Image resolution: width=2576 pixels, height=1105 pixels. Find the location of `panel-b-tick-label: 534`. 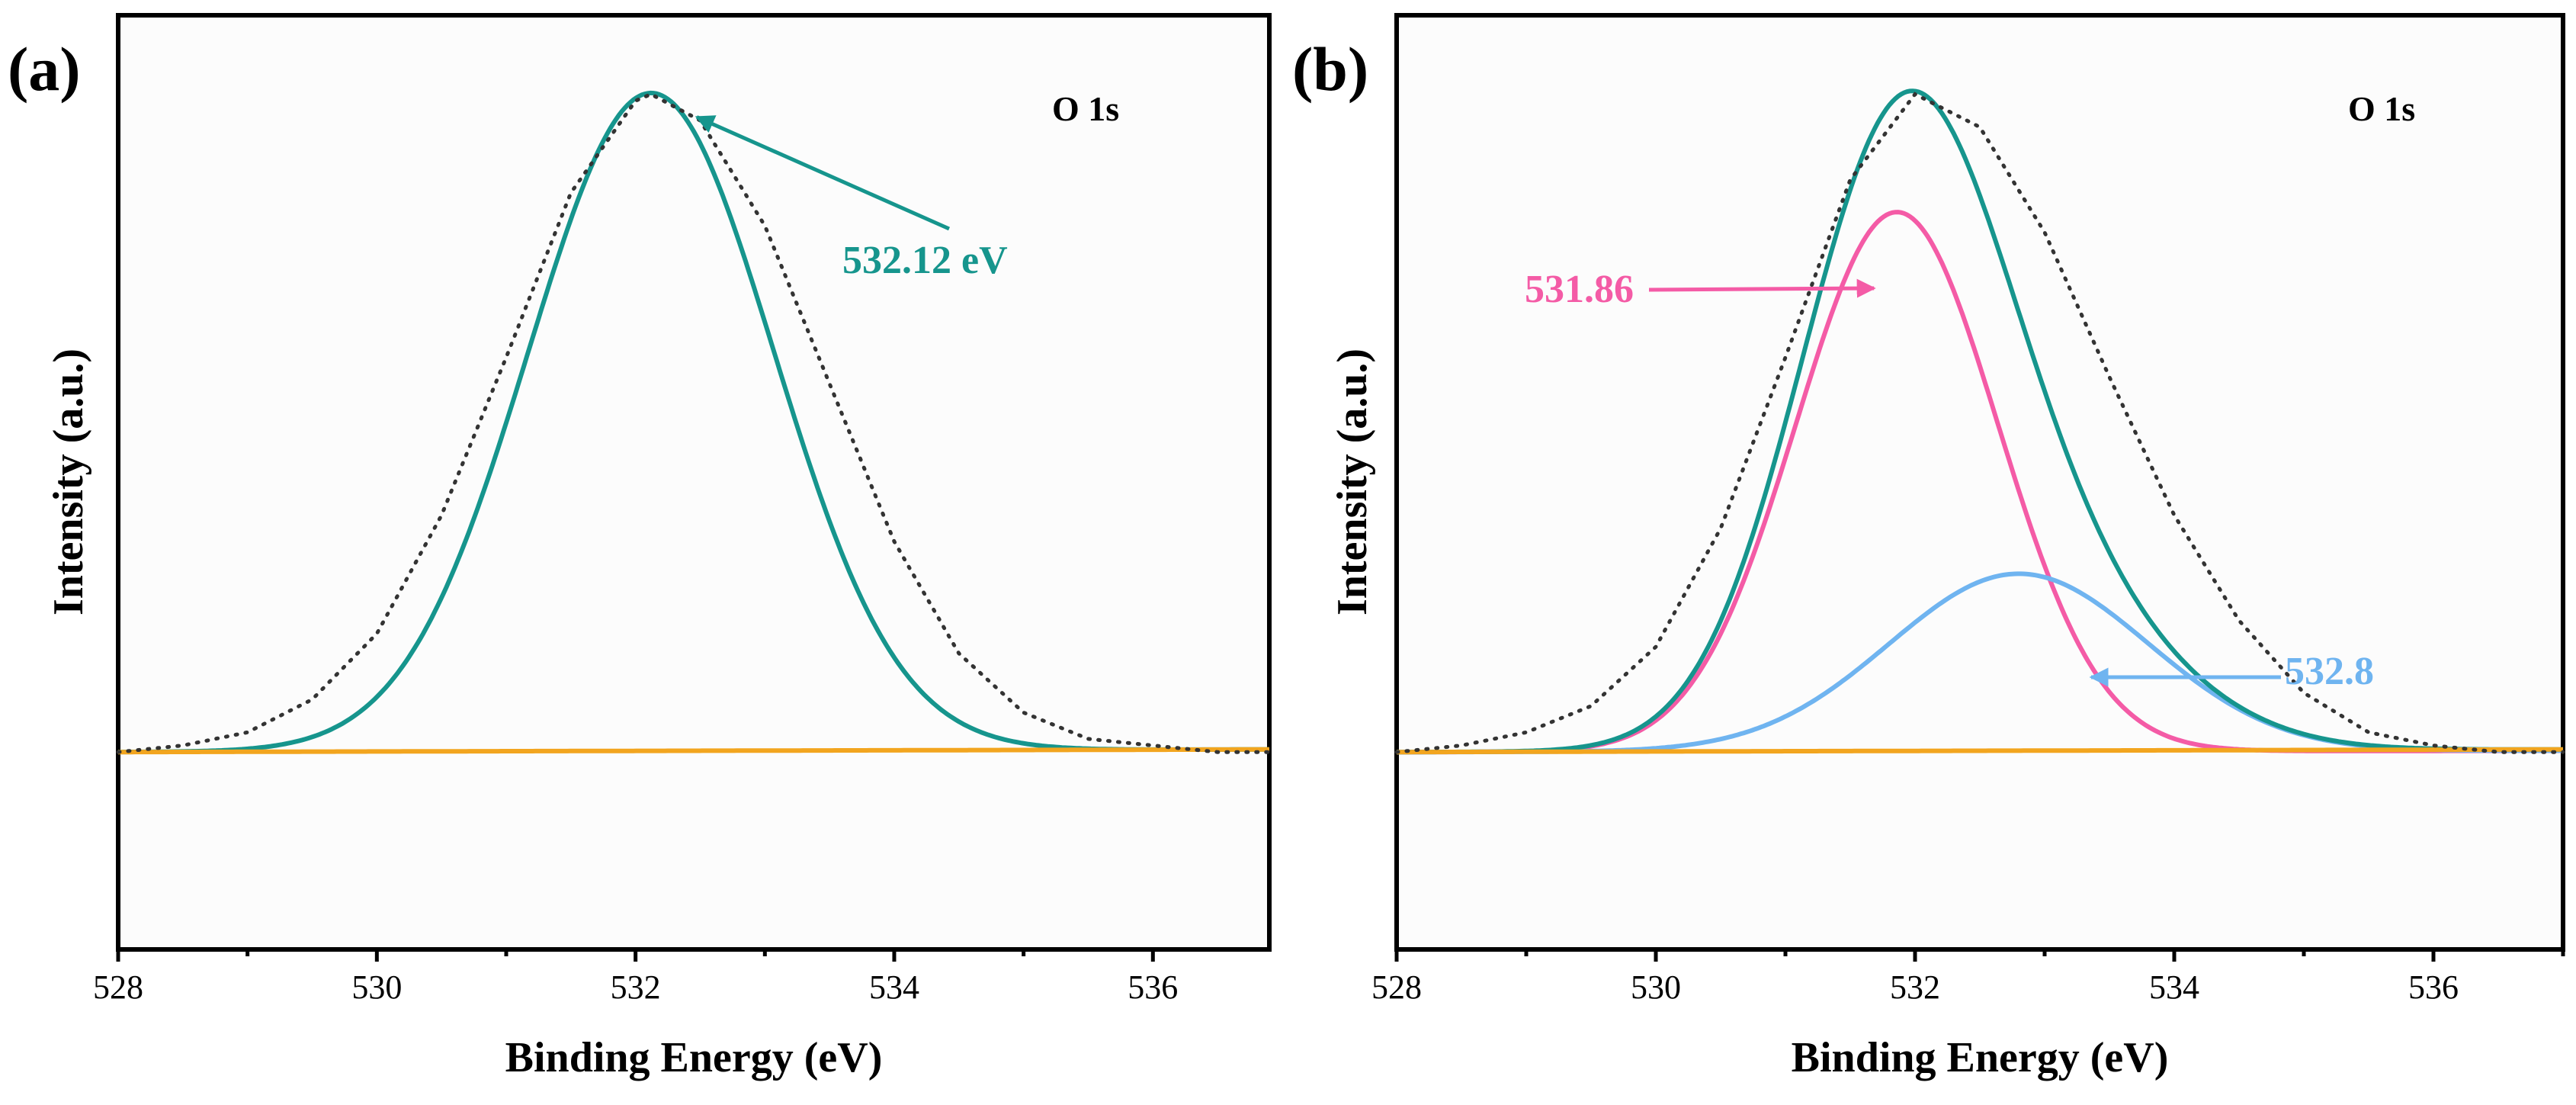

panel-b-tick-label: 534 is located at coordinates (2174, 987).